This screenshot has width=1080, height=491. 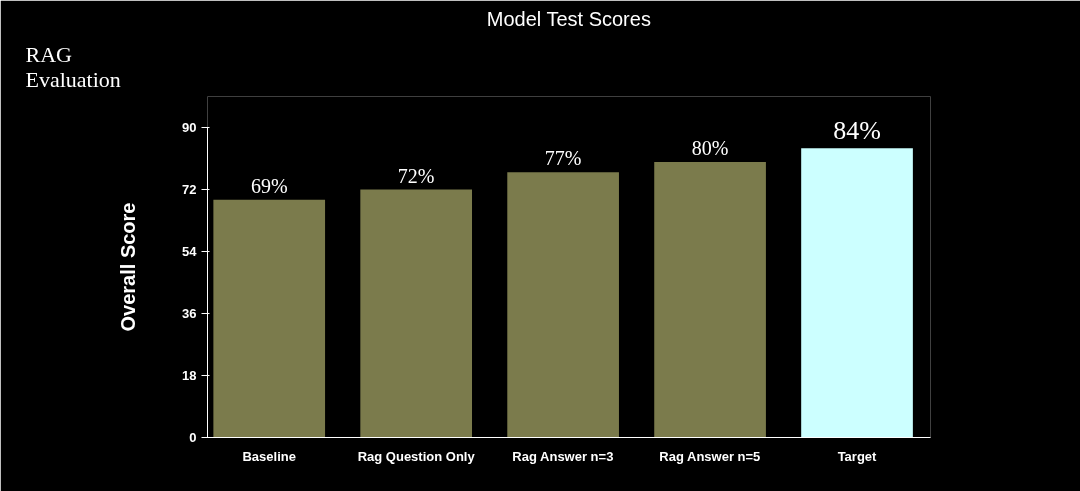 What do you see at coordinates (416, 456) in the screenshot?
I see `x-tick-label: Rag Question Only` at bounding box center [416, 456].